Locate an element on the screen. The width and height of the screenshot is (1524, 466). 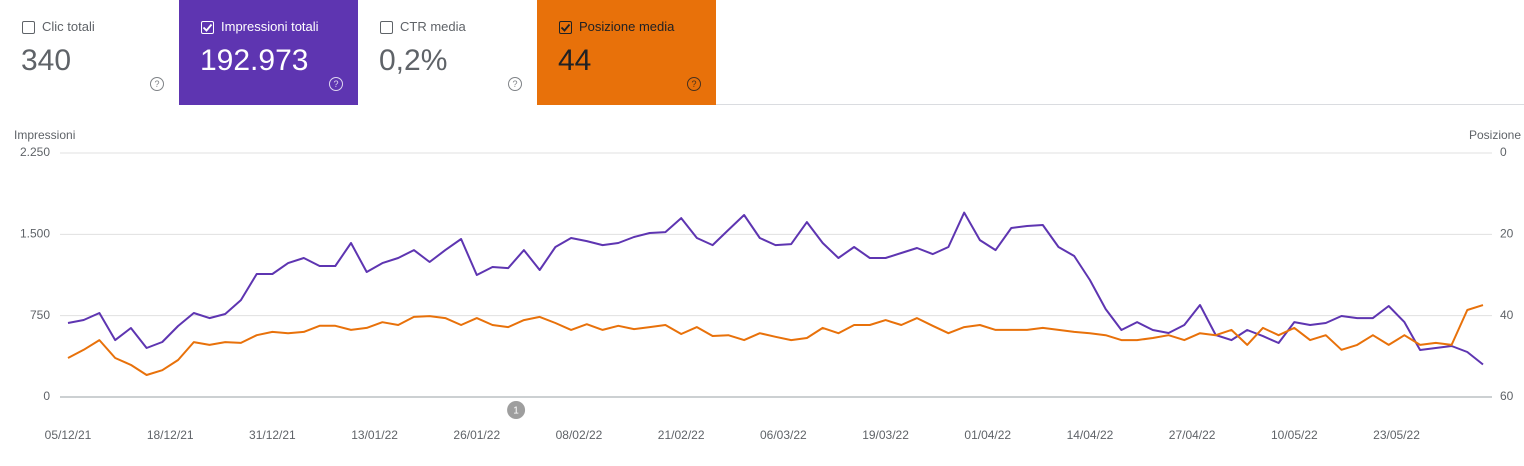
x-tick-label: 06/03/22 is located at coordinates (783, 435).